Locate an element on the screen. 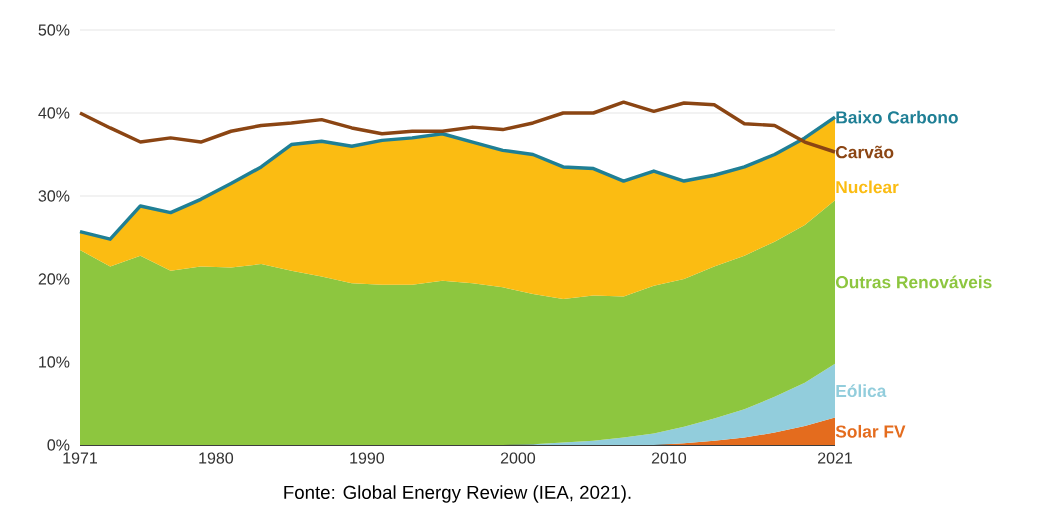 This screenshot has height=528, width=1056. x-tick-label: 2010 is located at coordinates (669, 458).